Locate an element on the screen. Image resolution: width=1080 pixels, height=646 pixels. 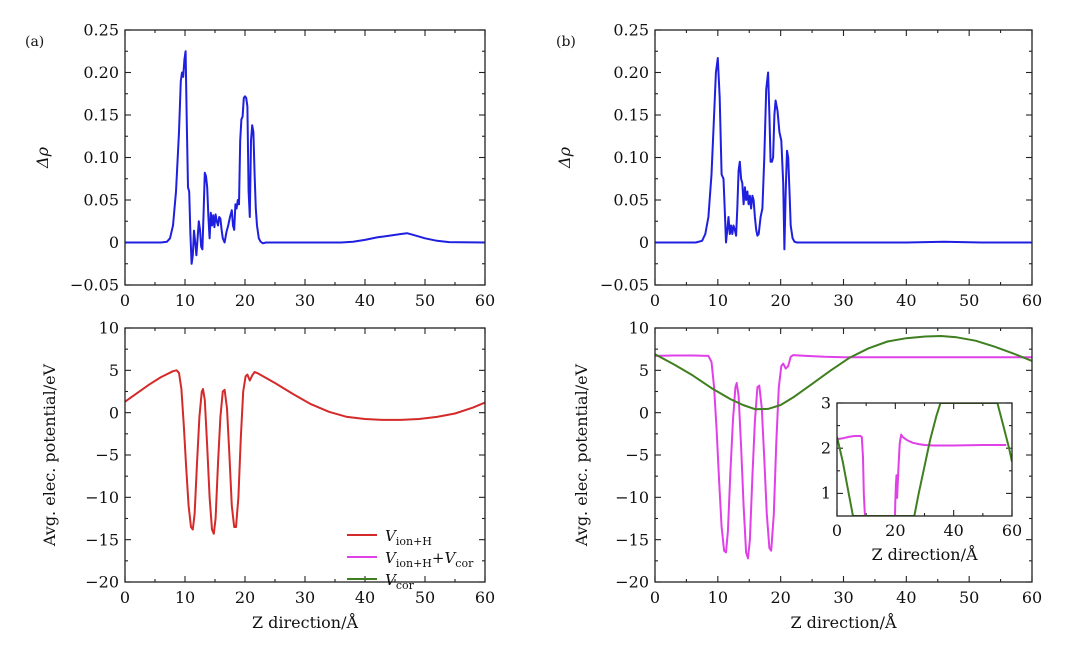
legend-label: Vion+H is located at coordinates (408, 537).